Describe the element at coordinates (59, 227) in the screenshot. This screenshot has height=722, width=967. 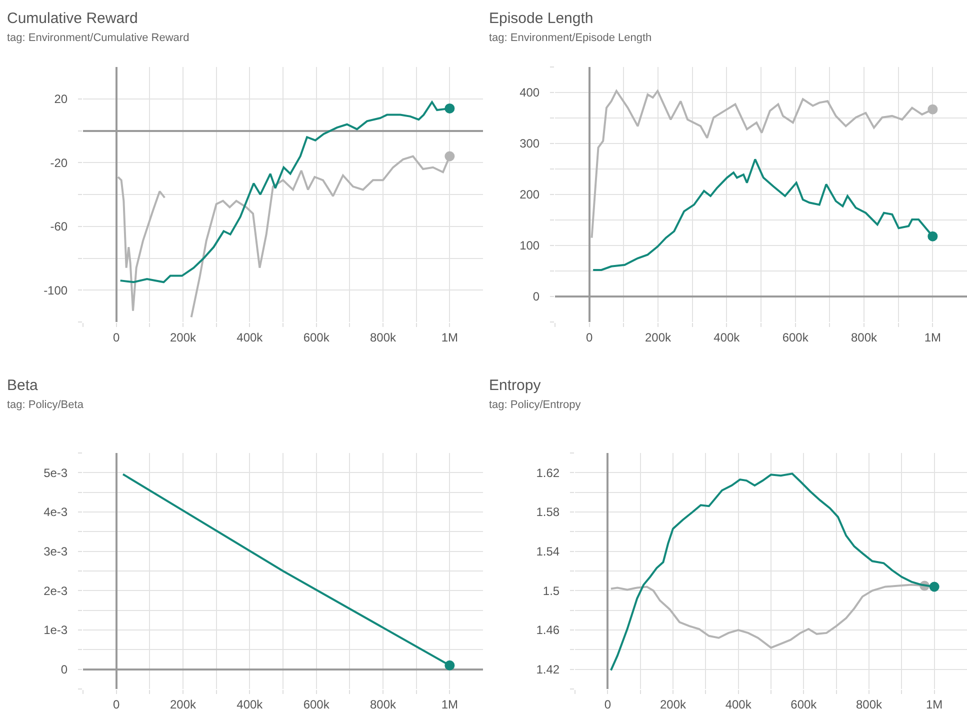
I see `y-tick-label: -60` at that location.